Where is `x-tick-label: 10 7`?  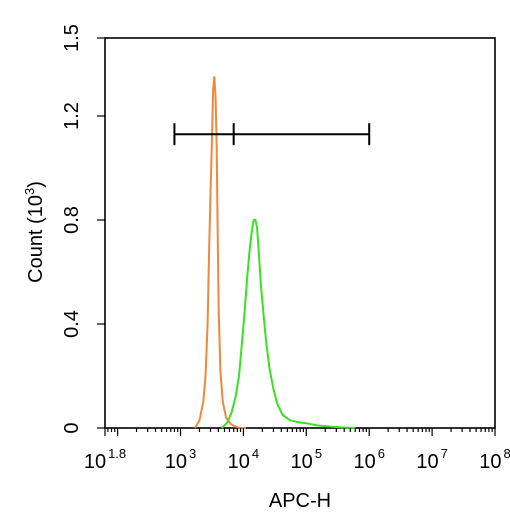 x-tick-label: 10 7 is located at coordinates (431, 459).